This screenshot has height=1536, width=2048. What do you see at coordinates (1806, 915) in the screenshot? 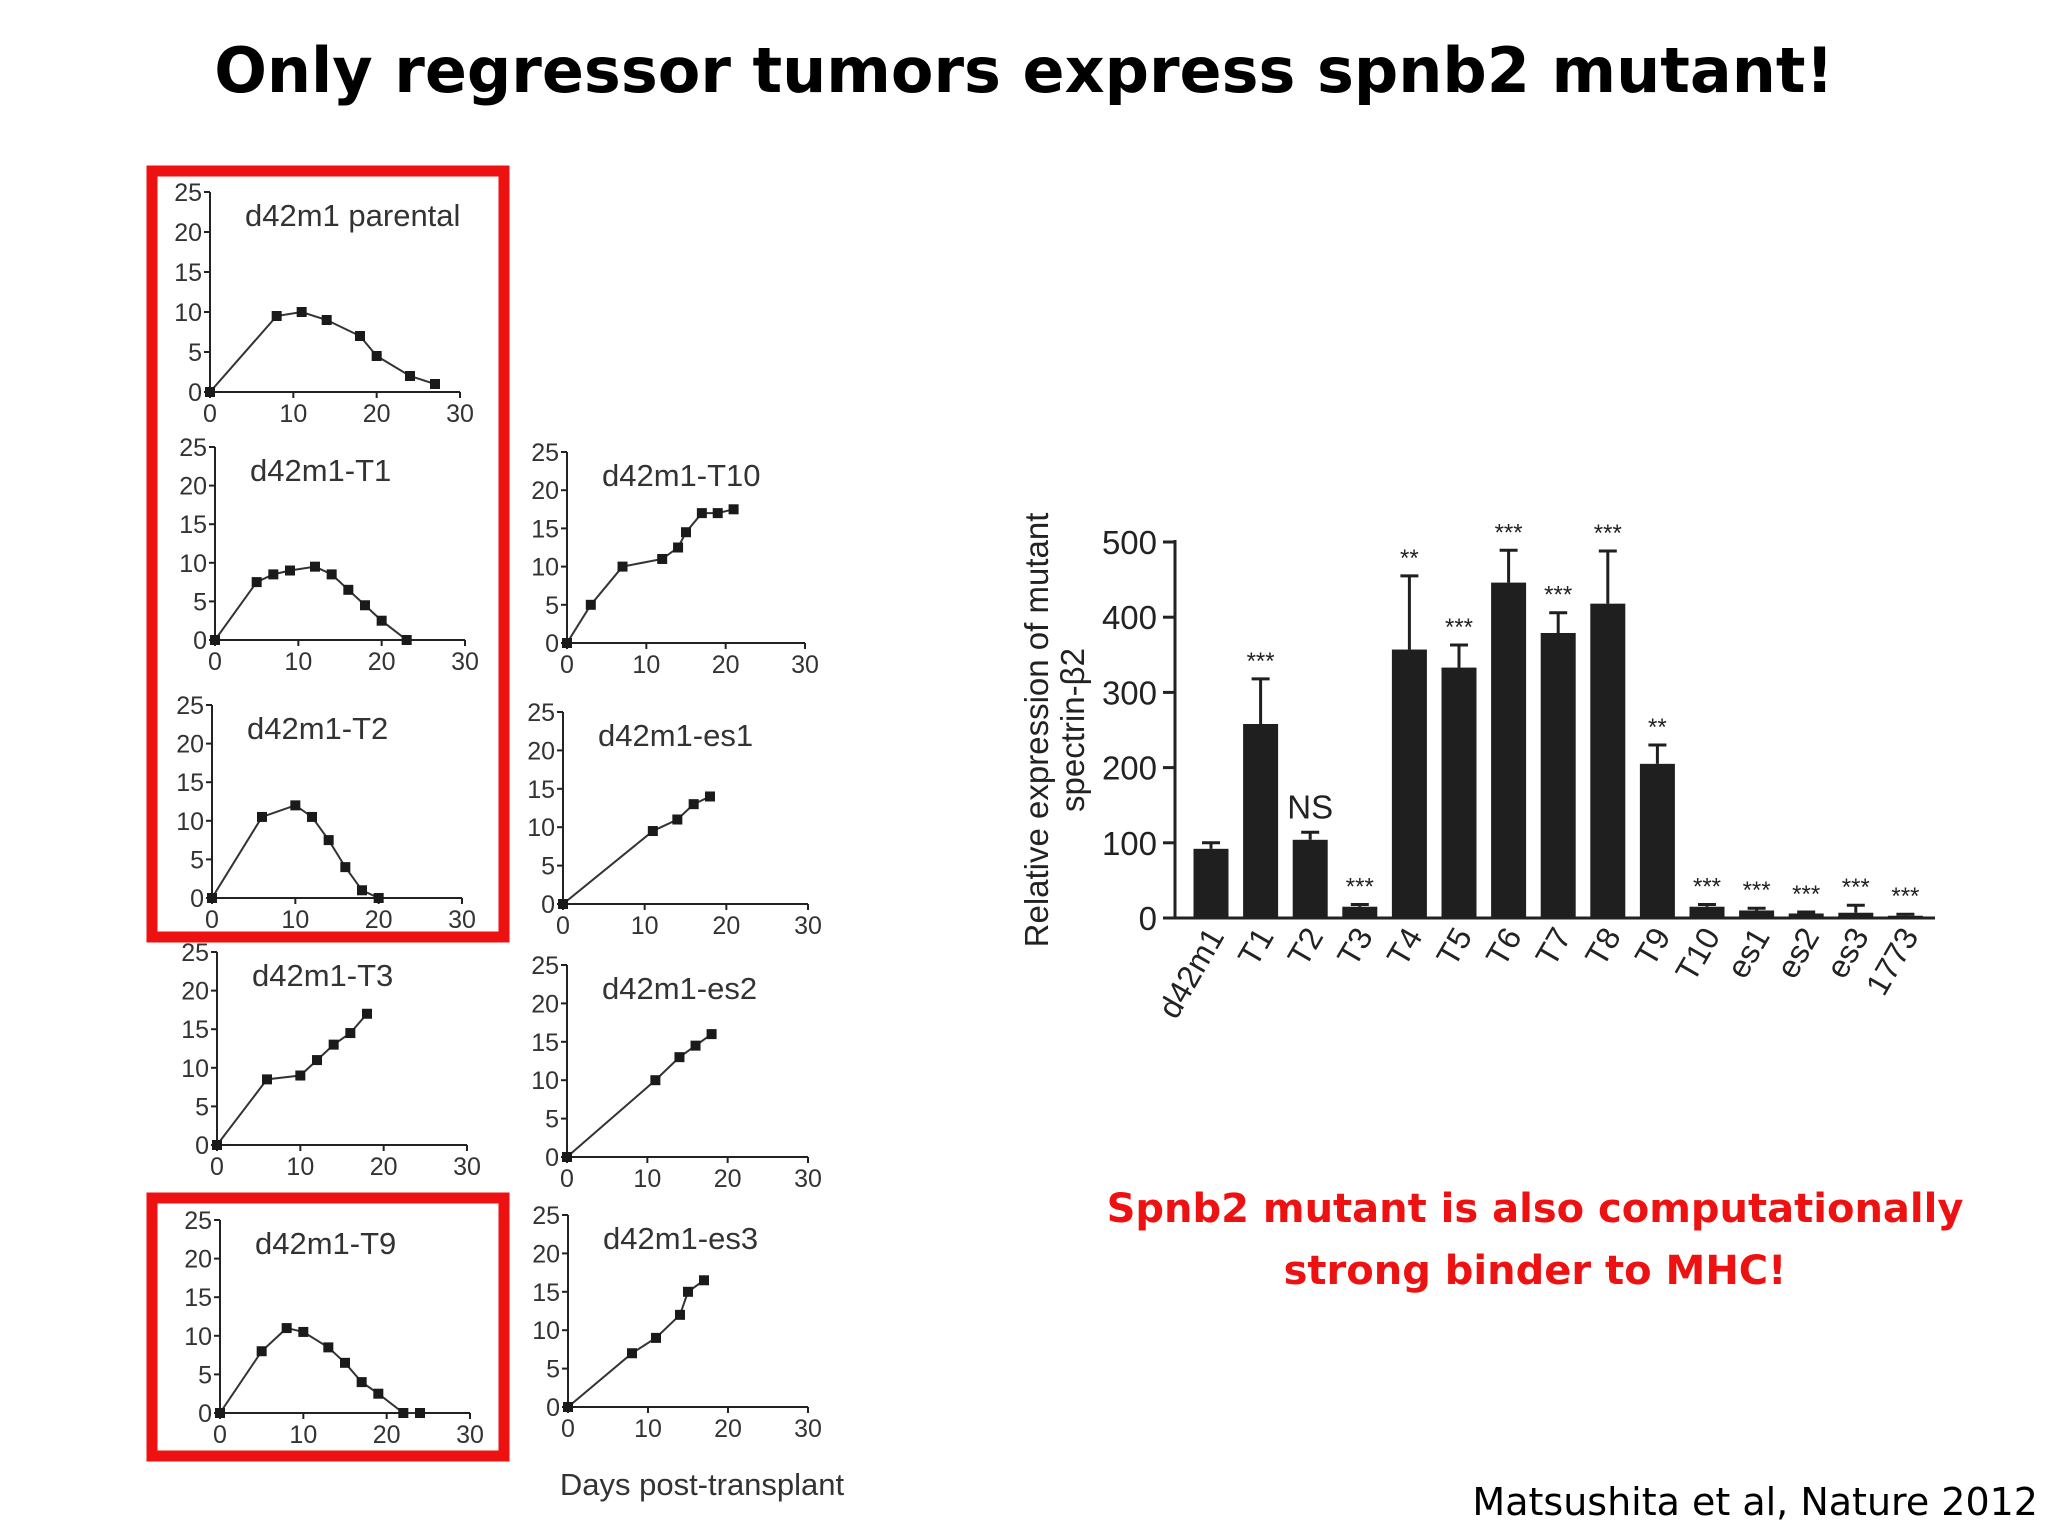
I see `bar-es2` at bounding box center [1806, 915].